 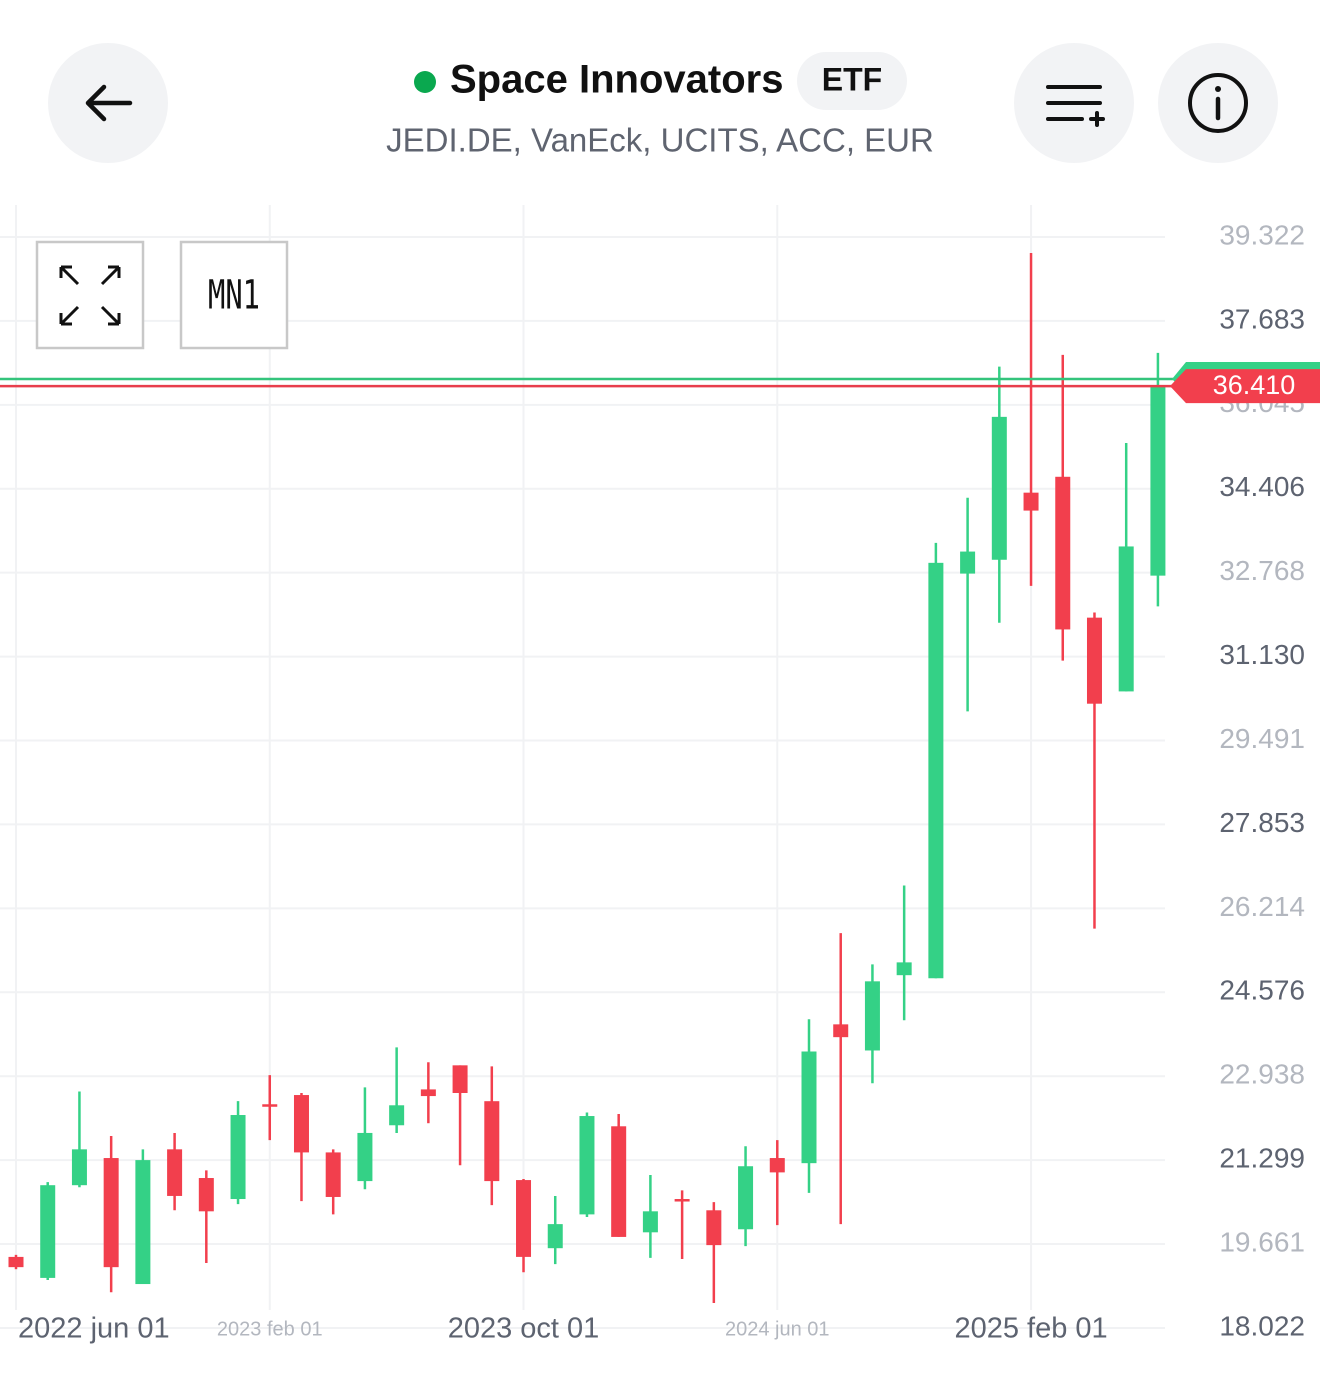 I want to click on badge-bg, so click(x=852, y=81).